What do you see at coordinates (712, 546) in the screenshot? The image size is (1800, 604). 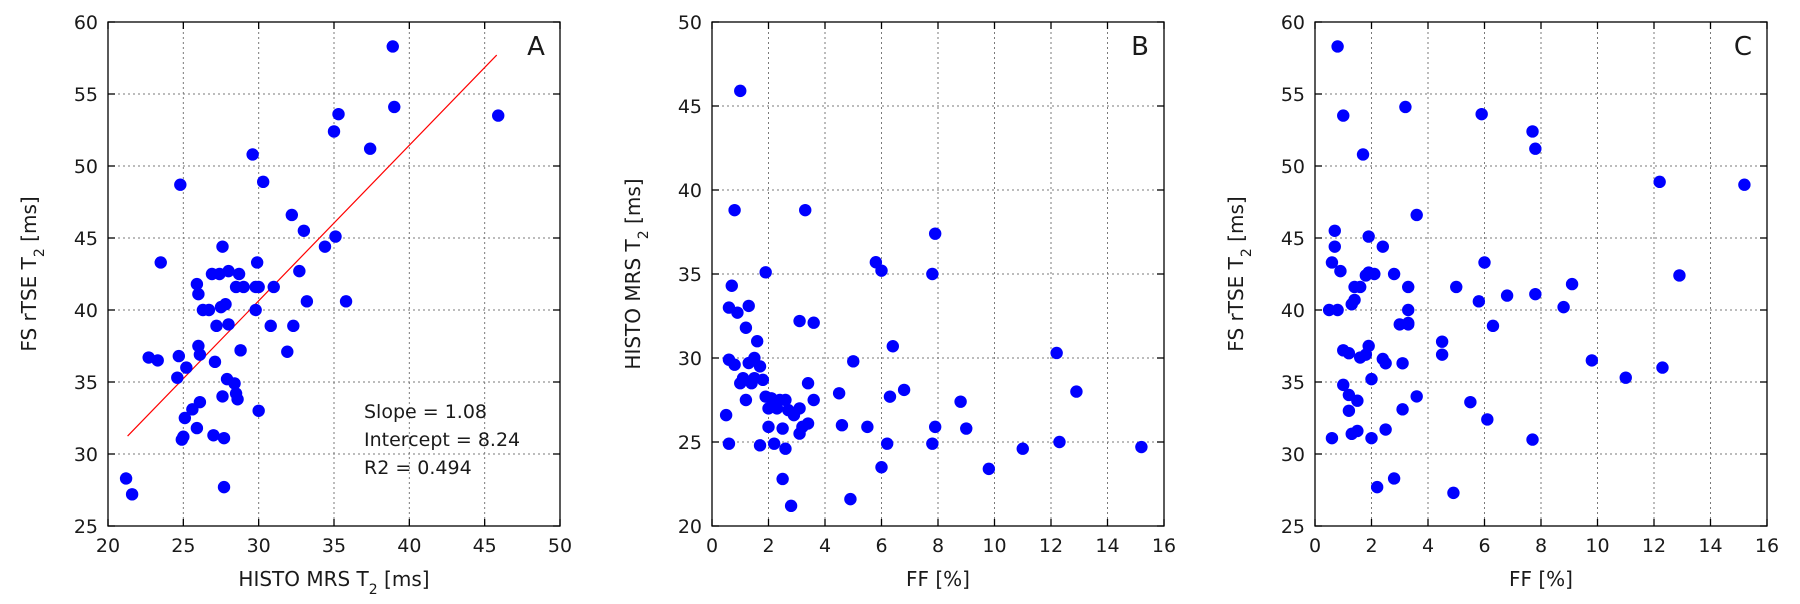 I see `x-tick-label: 0` at bounding box center [712, 546].